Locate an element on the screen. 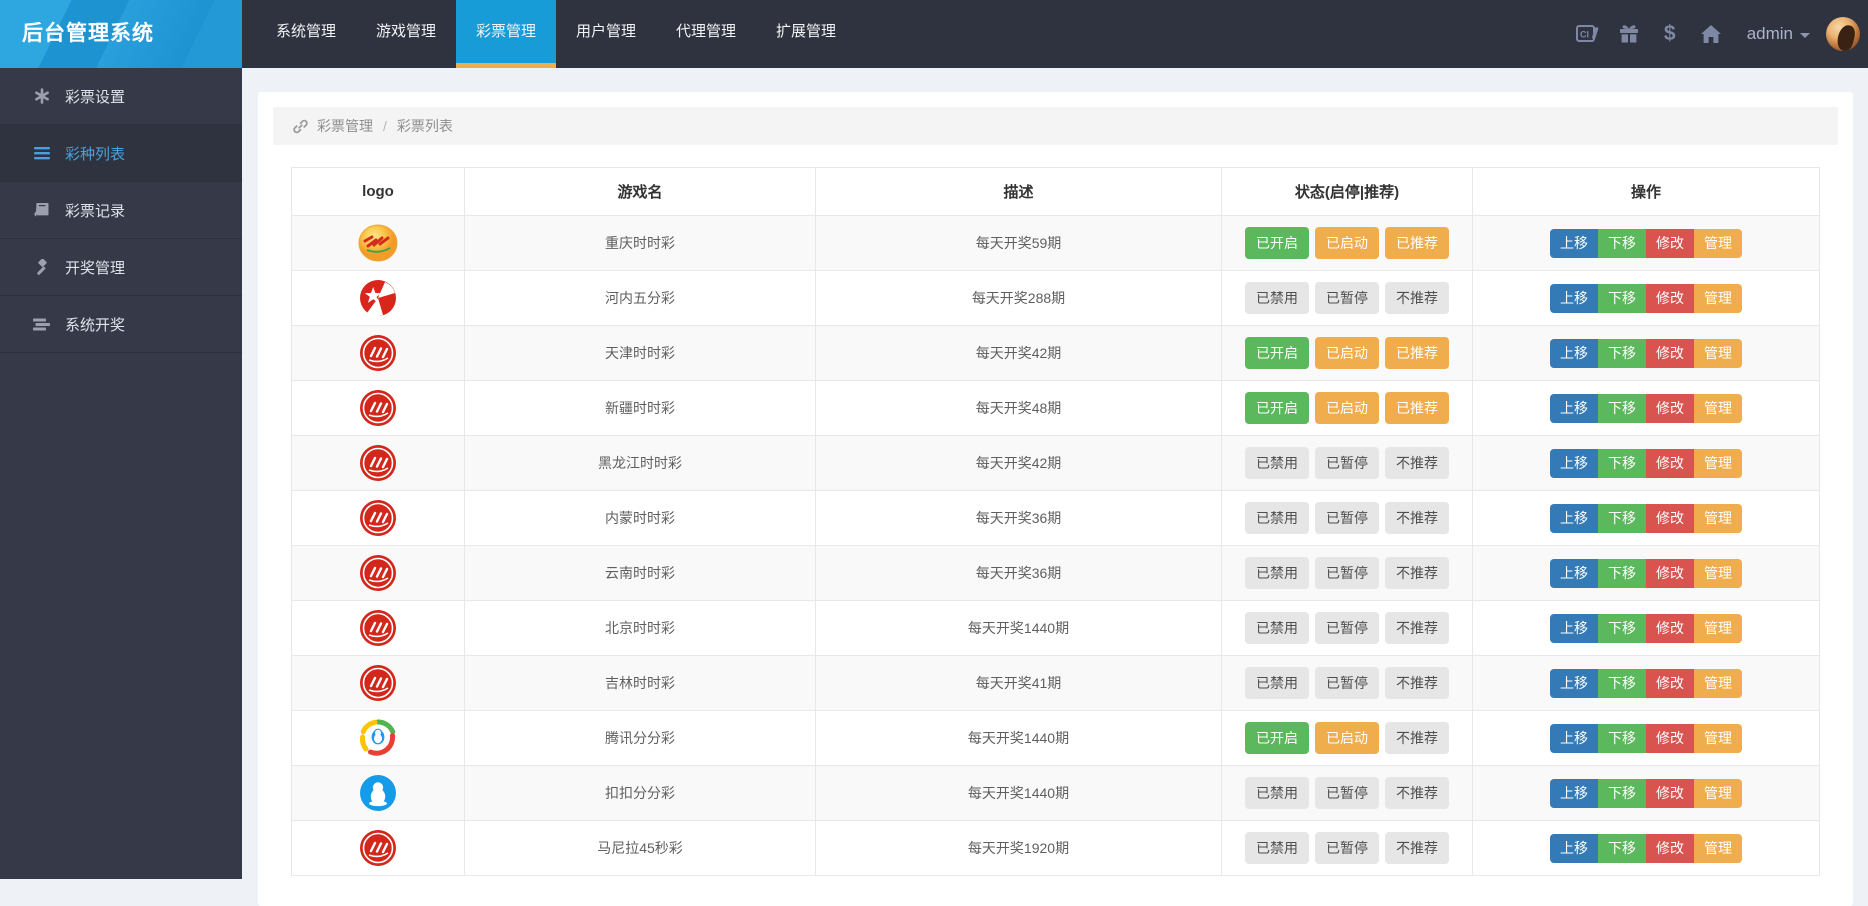 Image resolution: width=1868 pixels, height=906 pixels. sidebar-item-lottery-types: 彩种列表 is located at coordinates (121, 153).